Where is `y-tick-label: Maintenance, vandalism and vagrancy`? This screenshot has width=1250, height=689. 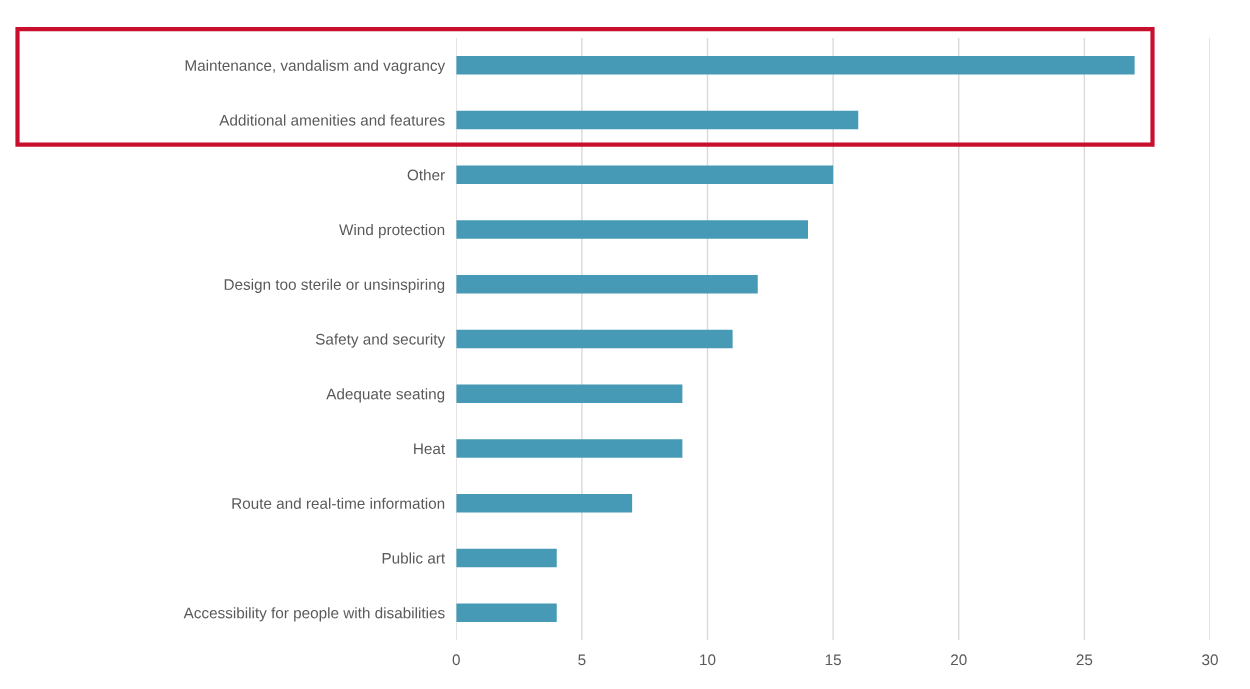 y-tick-label: Maintenance, vandalism and vagrancy is located at coordinates (315, 66).